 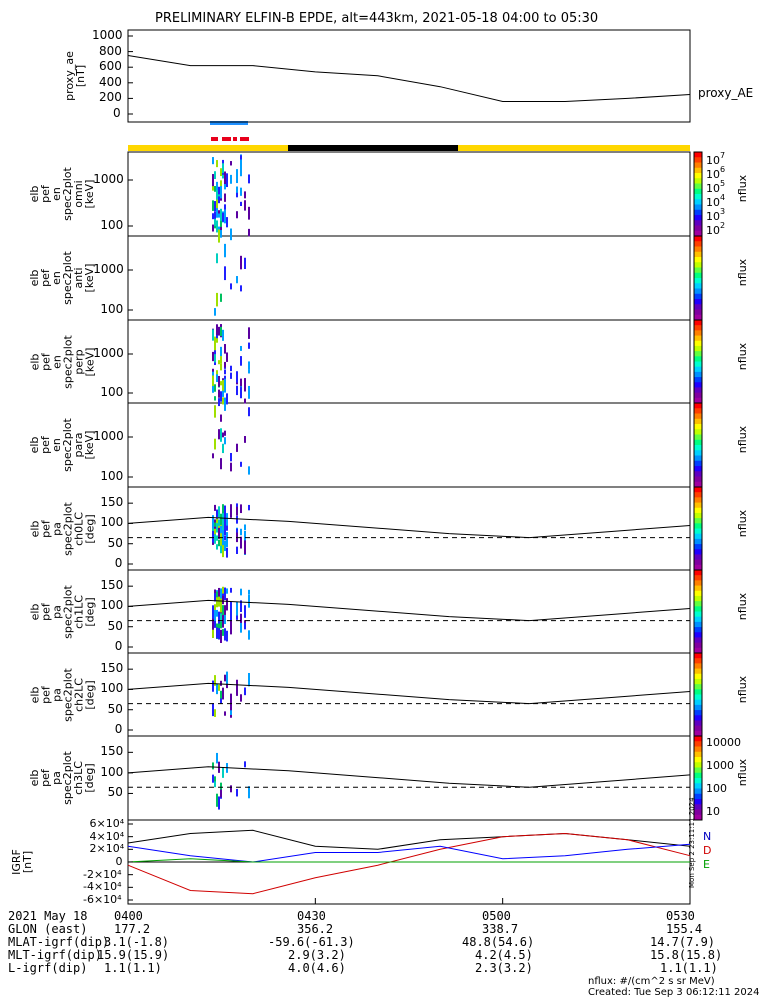 What do you see at coordinates (112, 585) in the screenshot?
I see `pa-ytick-label-6-3: 150` at bounding box center [112, 585].